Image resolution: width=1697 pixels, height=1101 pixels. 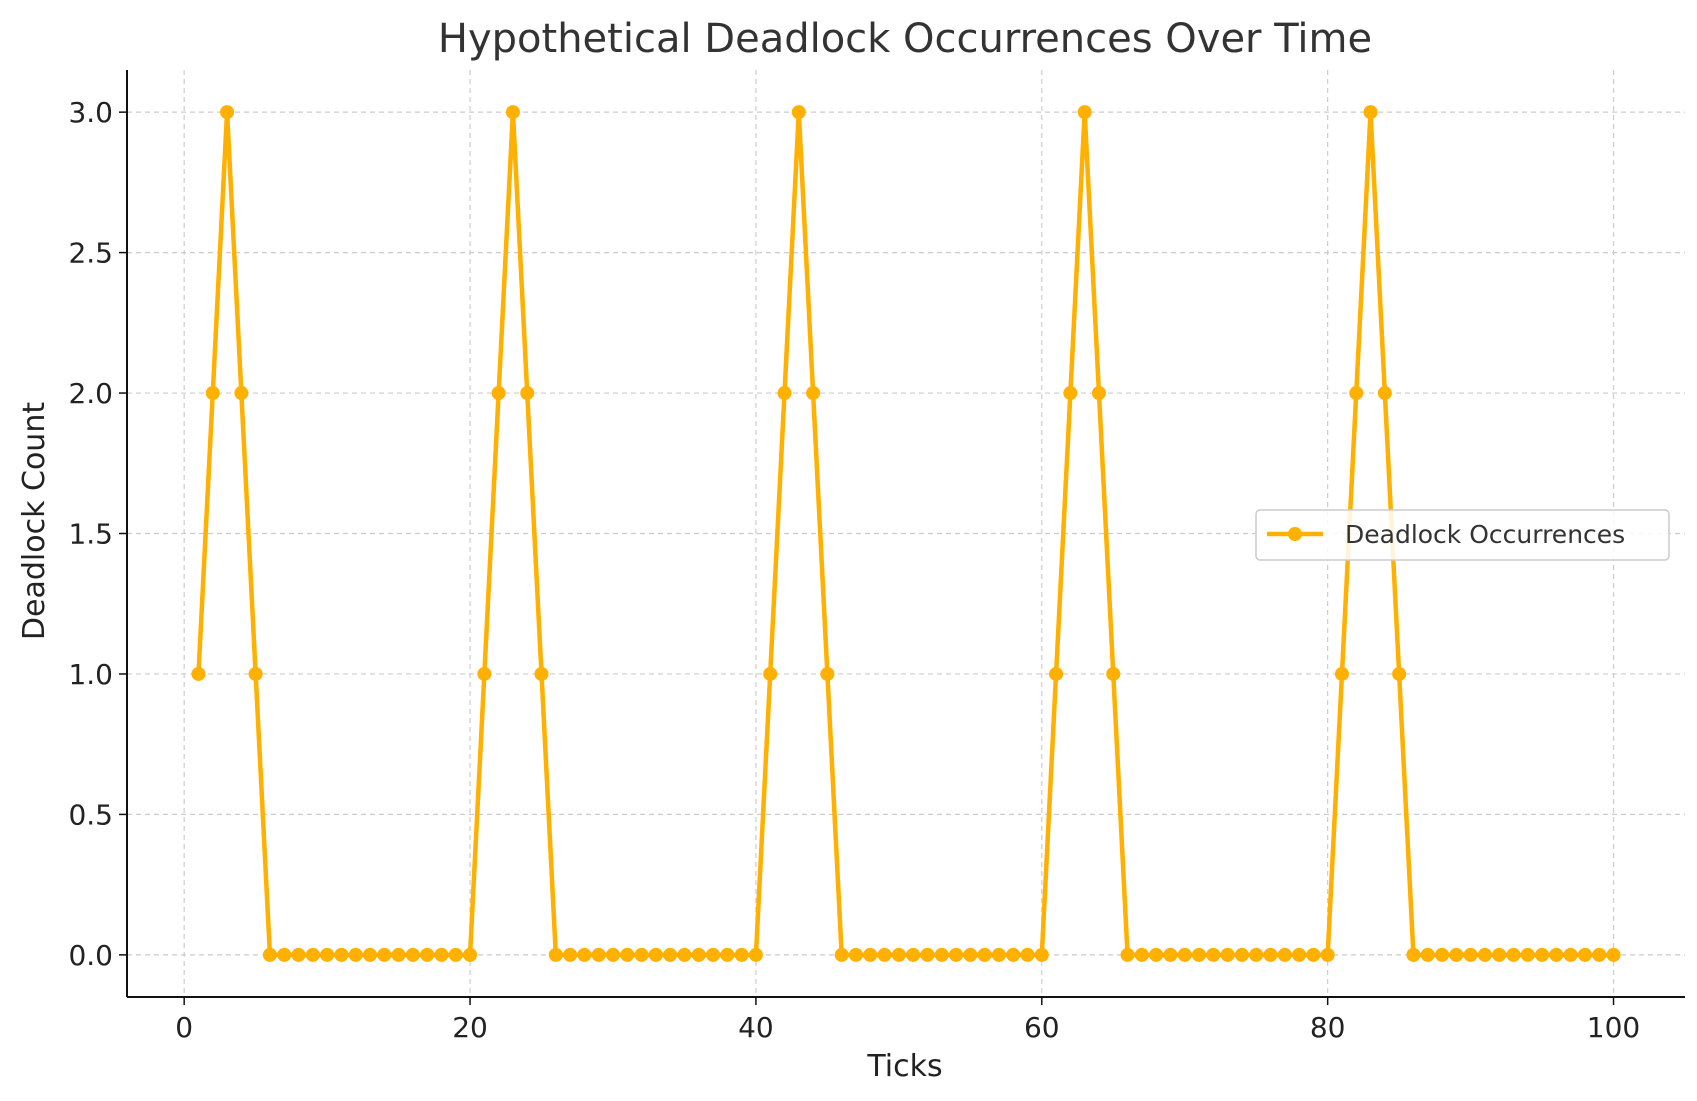 I want to click on x-axis-label: Ticks, so click(x=904, y=1066).